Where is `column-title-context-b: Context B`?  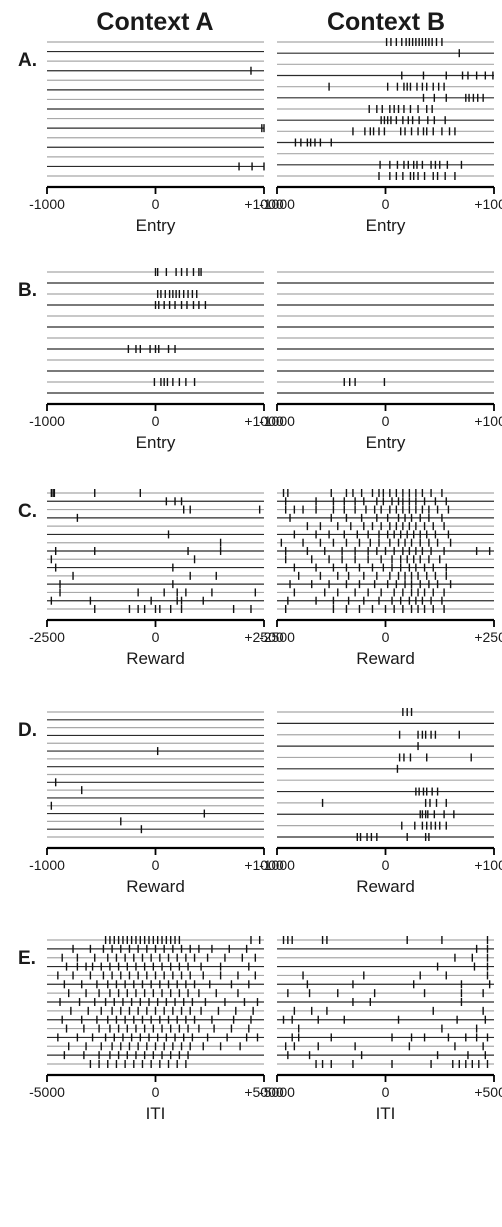 column-title-context-b: Context B is located at coordinates (386, 22).